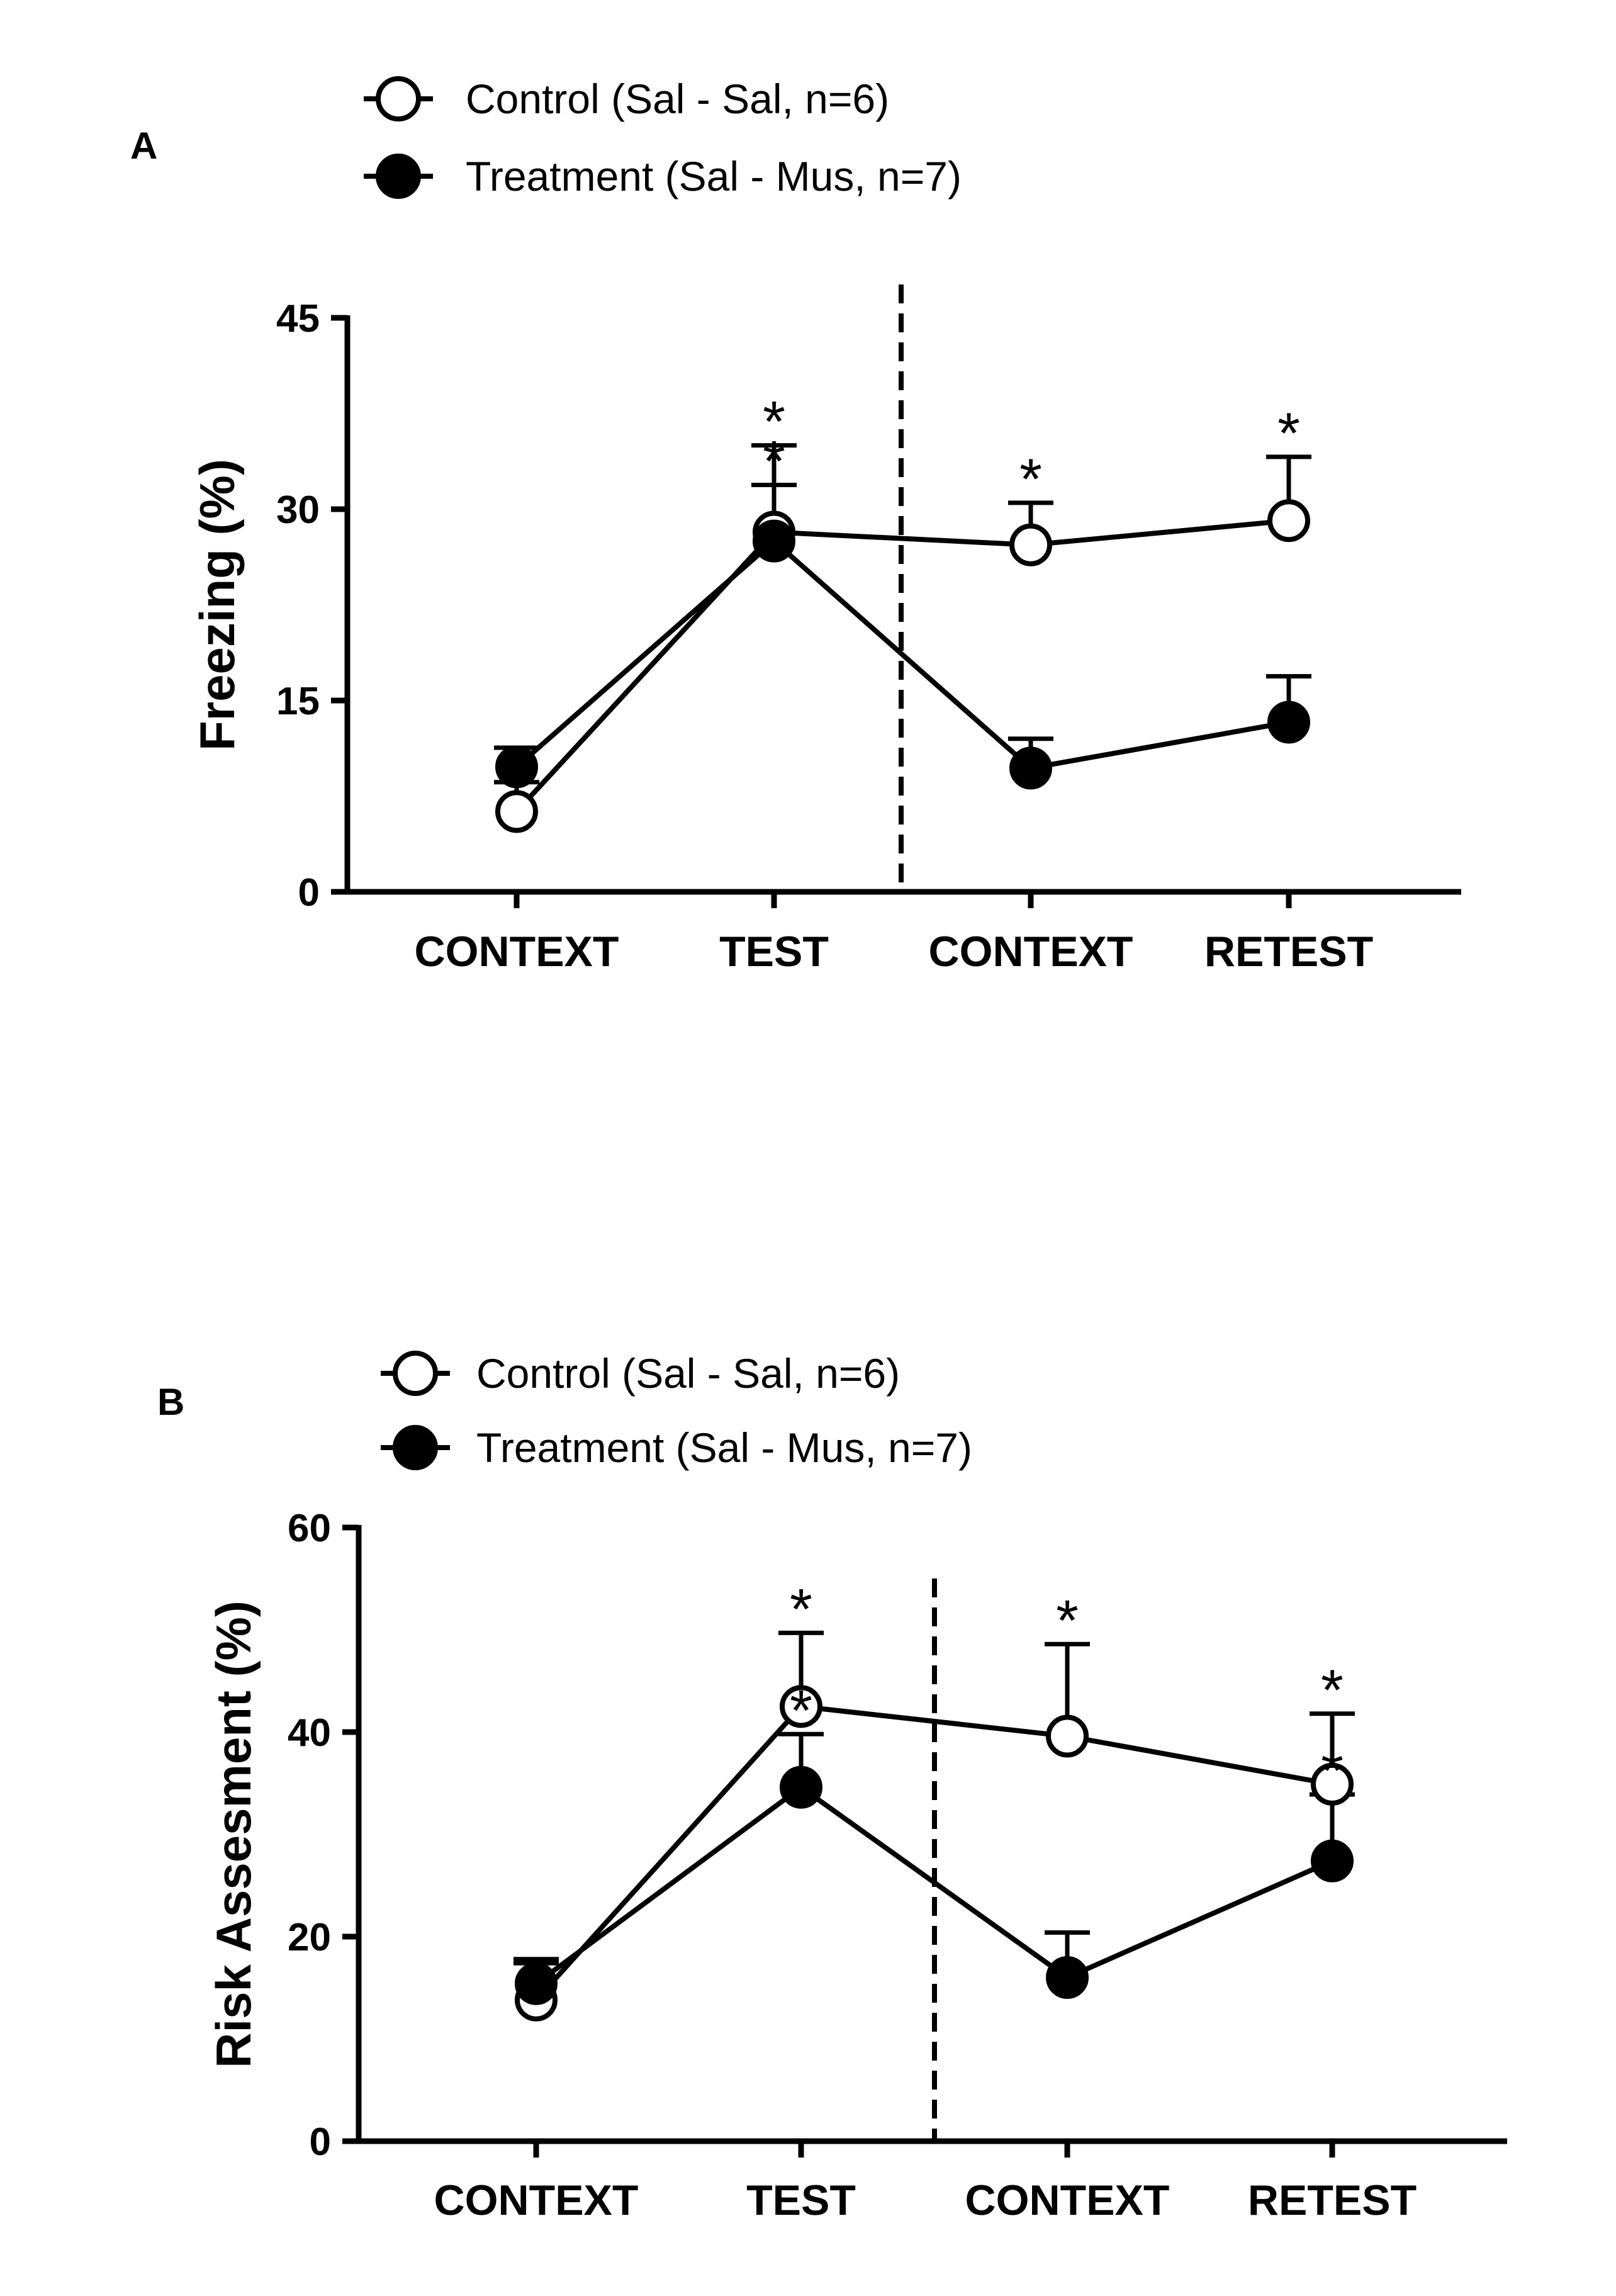  I want to click on panel-letter: A, so click(143, 146).